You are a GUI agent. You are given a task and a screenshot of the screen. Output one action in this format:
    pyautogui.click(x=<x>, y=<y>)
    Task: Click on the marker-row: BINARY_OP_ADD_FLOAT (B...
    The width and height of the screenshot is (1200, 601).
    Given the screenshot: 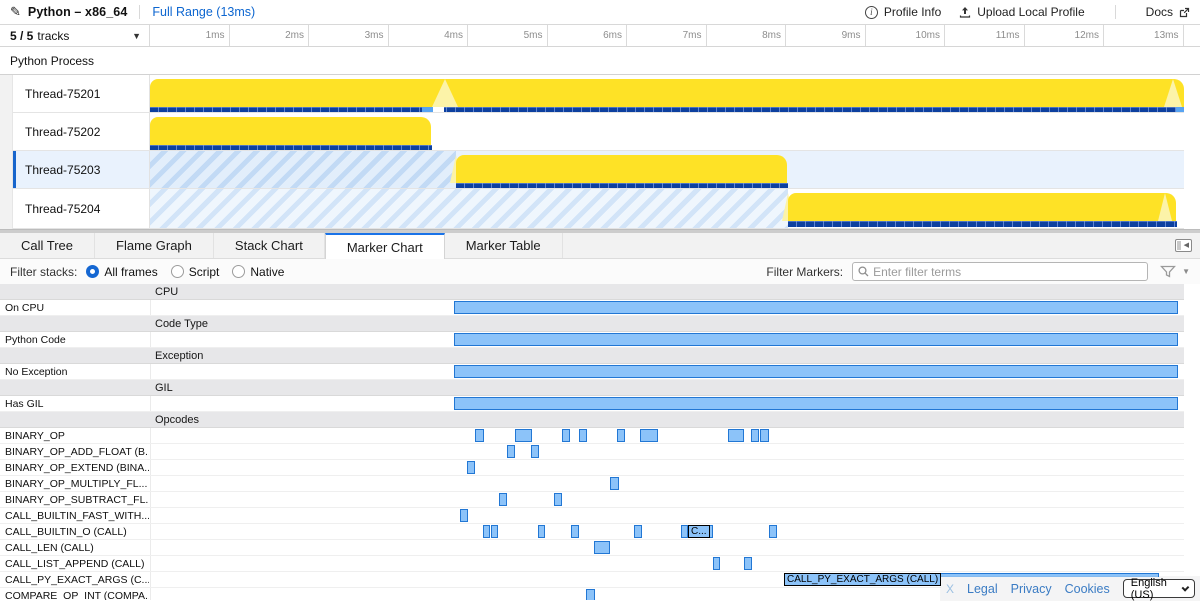 What is the action you would take?
    pyautogui.click(x=592, y=452)
    